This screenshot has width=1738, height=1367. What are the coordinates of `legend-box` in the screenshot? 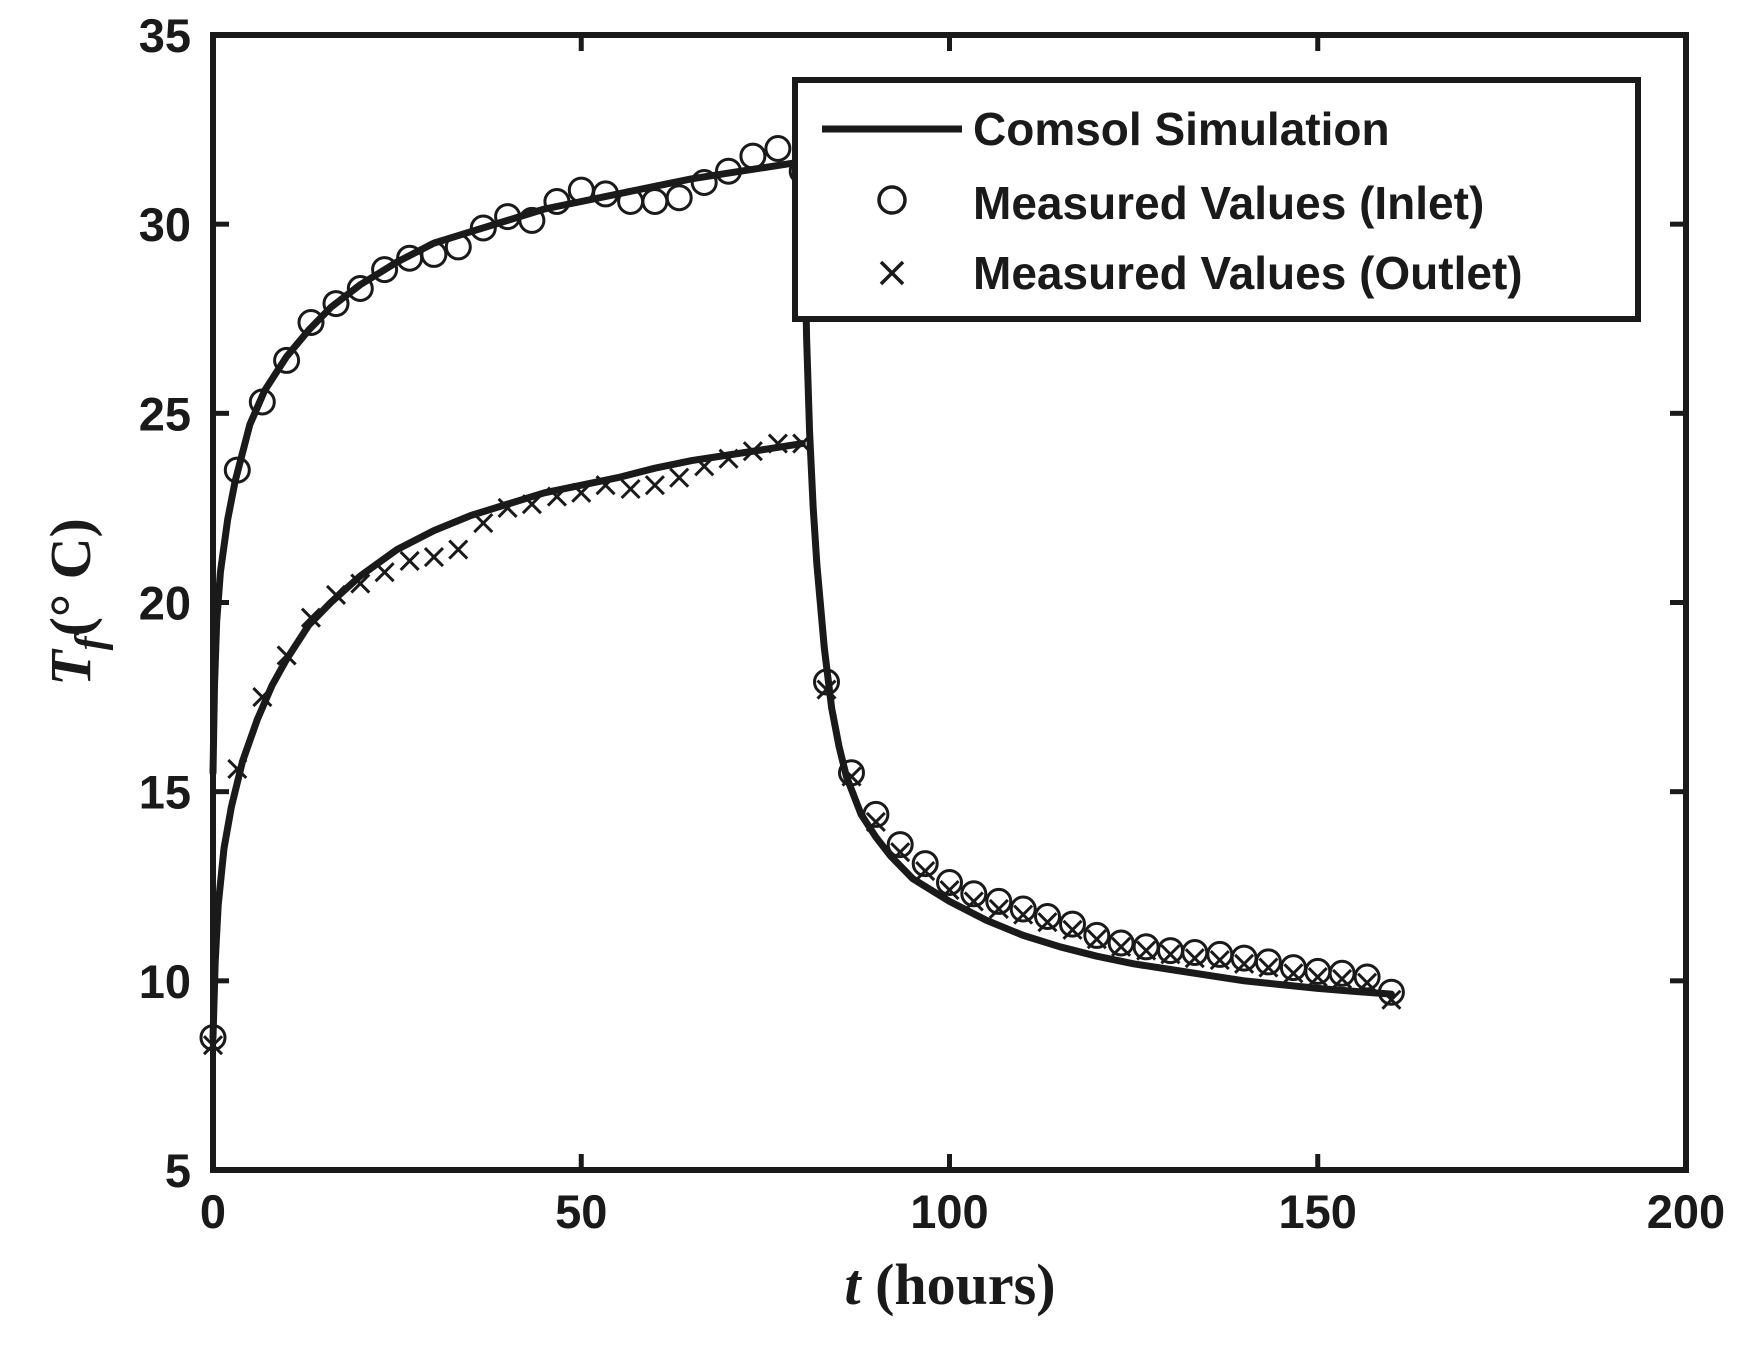 It's located at (1216, 199).